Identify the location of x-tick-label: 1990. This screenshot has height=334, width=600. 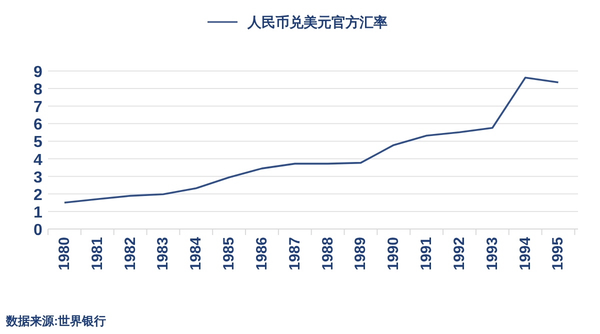
(393, 253).